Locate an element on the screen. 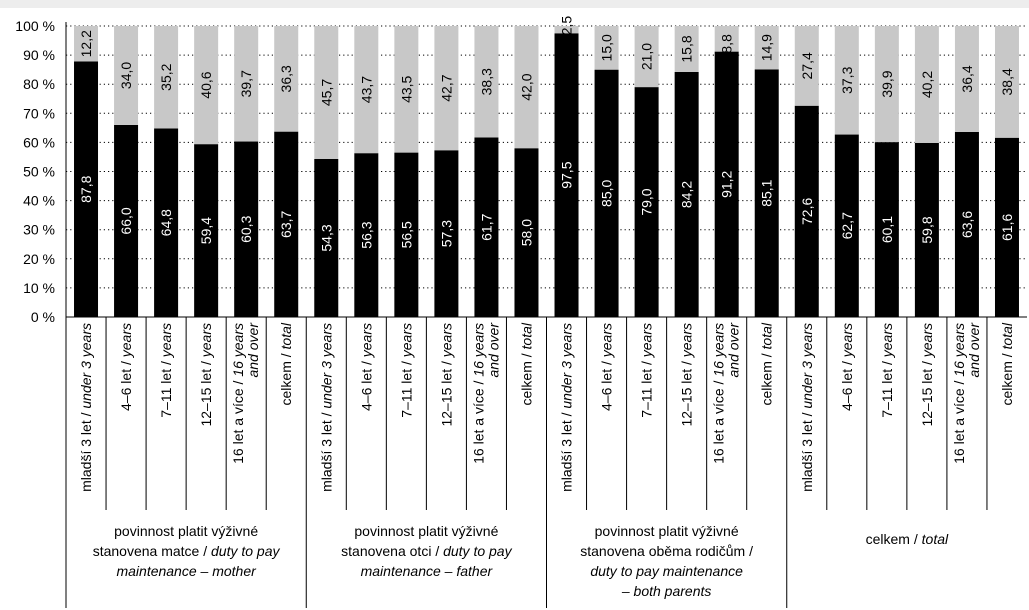 Image resolution: width=1029 pixels, height=610 pixels. data-label: 72,6 is located at coordinates (807, 211).